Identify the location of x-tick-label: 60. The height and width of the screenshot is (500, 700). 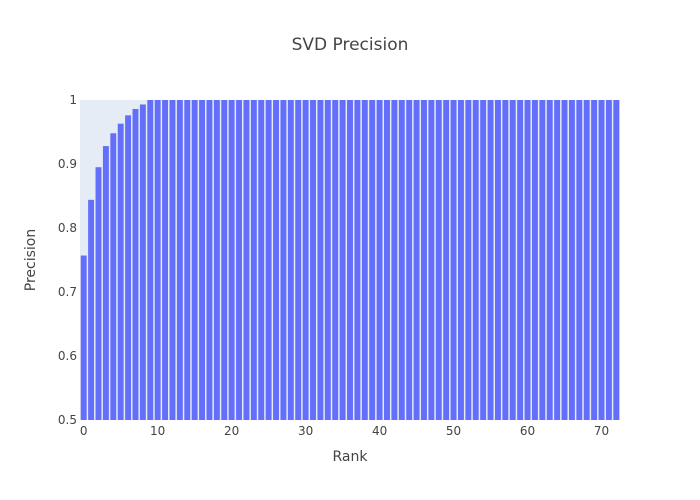
(527, 431).